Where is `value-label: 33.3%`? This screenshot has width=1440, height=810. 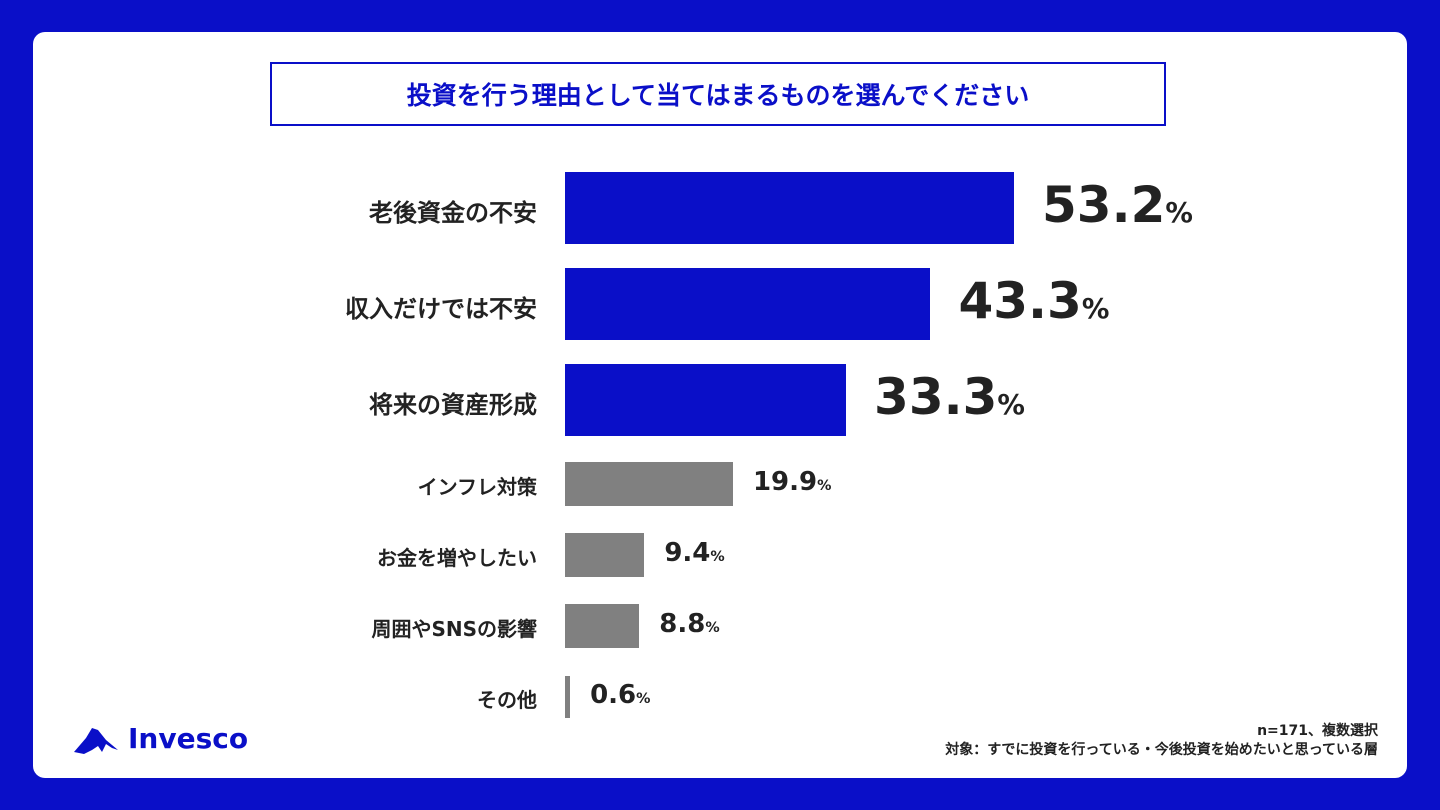
value-label: 33.3% is located at coordinates (949, 397).